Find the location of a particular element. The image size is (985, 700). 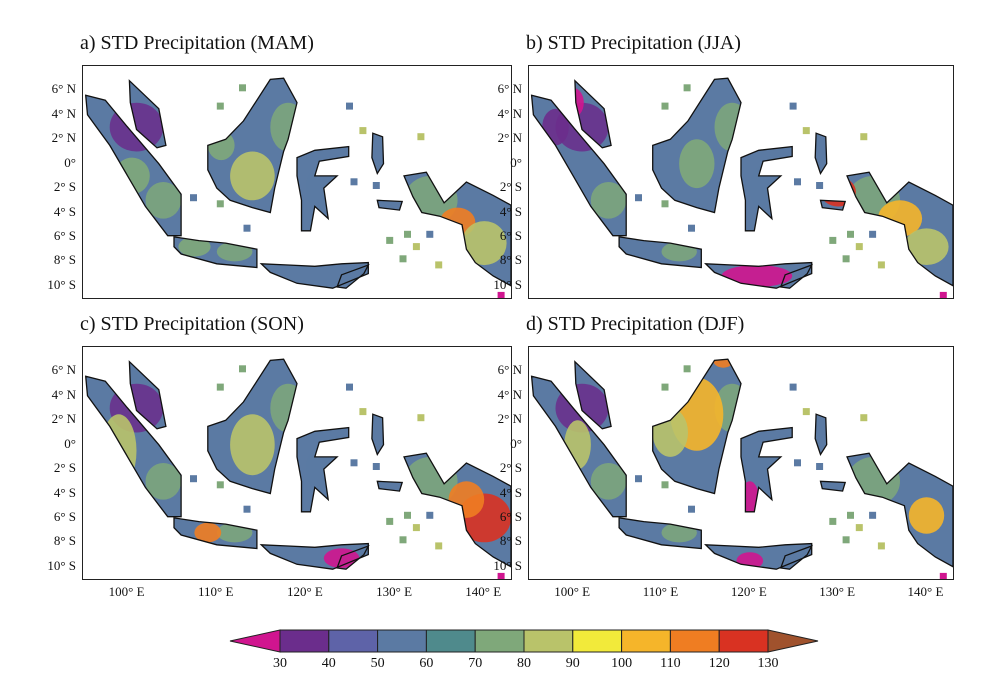

lat-tick-label: 2° N is located at coordinates (509, 419).